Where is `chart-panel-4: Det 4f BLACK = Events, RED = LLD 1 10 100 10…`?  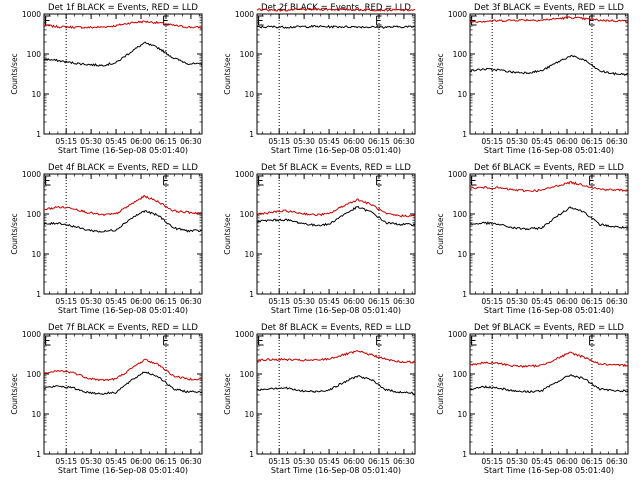
chart-panel-4: Det 4f BLACK = Events, RED = LLD 1 10 100 10… is located at coordinates (106, 239).